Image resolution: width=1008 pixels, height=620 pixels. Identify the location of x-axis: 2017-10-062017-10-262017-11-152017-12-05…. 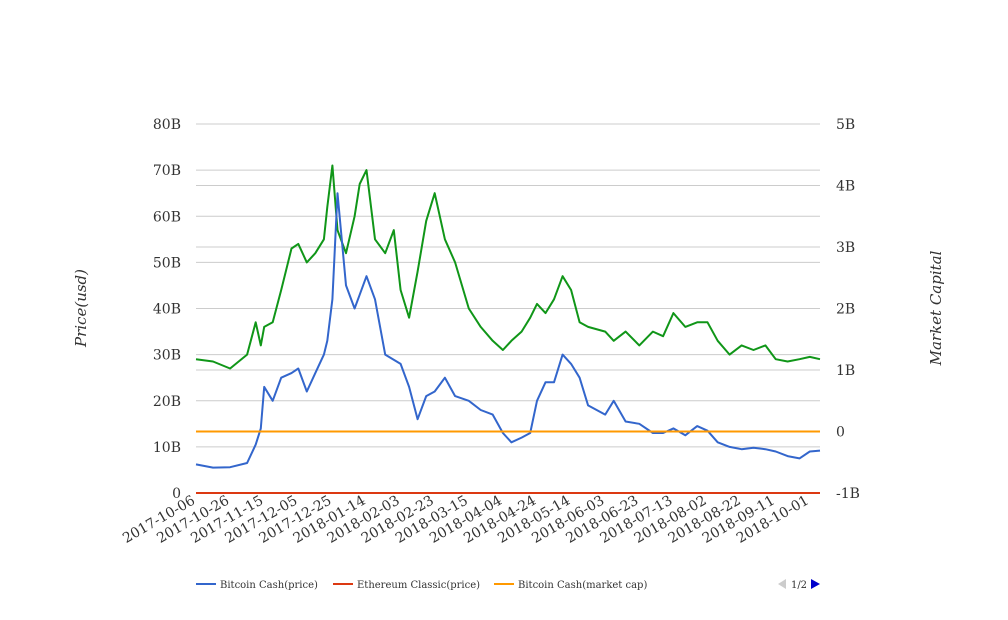
(466, 520).